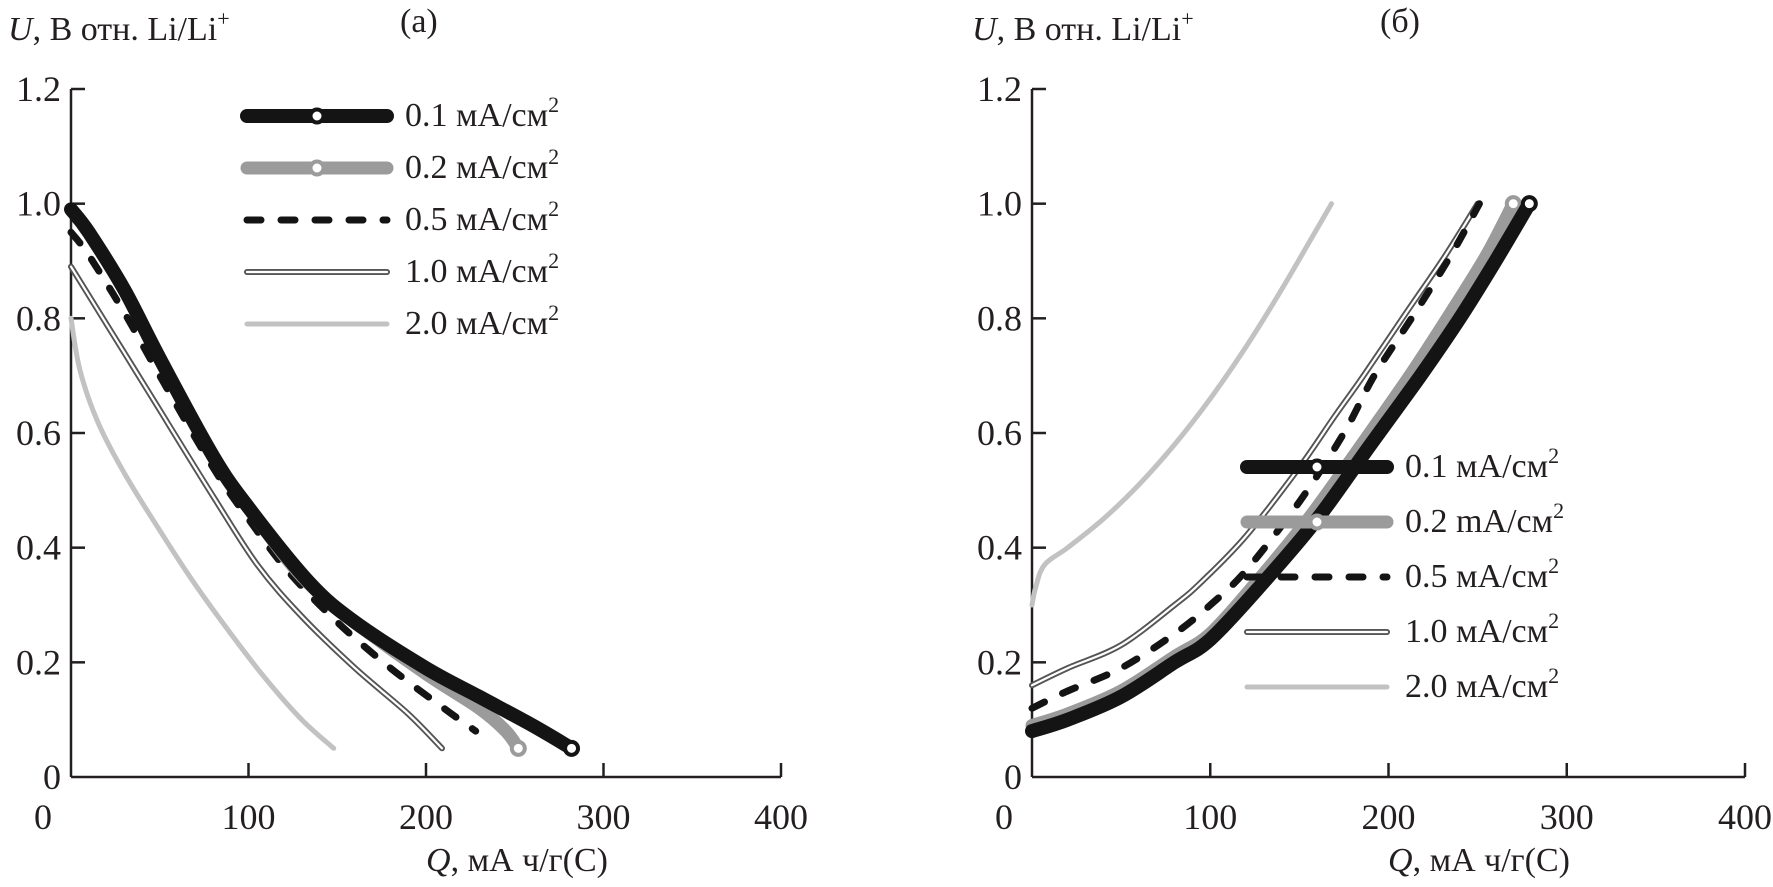 Image resolution: width=1773 pixels, height=887 pixels. What do you see at coordinates (1402, 519) in the screenshot?
I see `legend-item: 0.2 mA/см2` at bounding box center [1402, 519].